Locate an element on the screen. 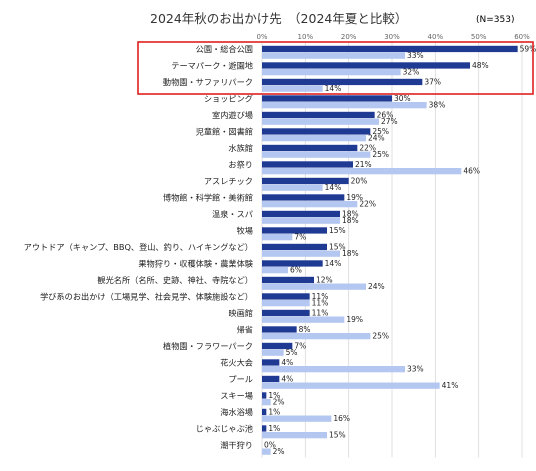 This screenshot has width=536, height=471. x-tick-label: 20% is located at coordinates (349, 37).